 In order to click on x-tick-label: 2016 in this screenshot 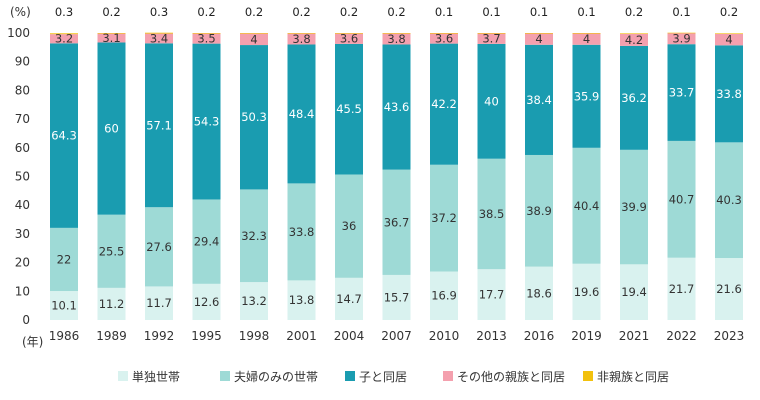, I will do `click(539, 336)`.